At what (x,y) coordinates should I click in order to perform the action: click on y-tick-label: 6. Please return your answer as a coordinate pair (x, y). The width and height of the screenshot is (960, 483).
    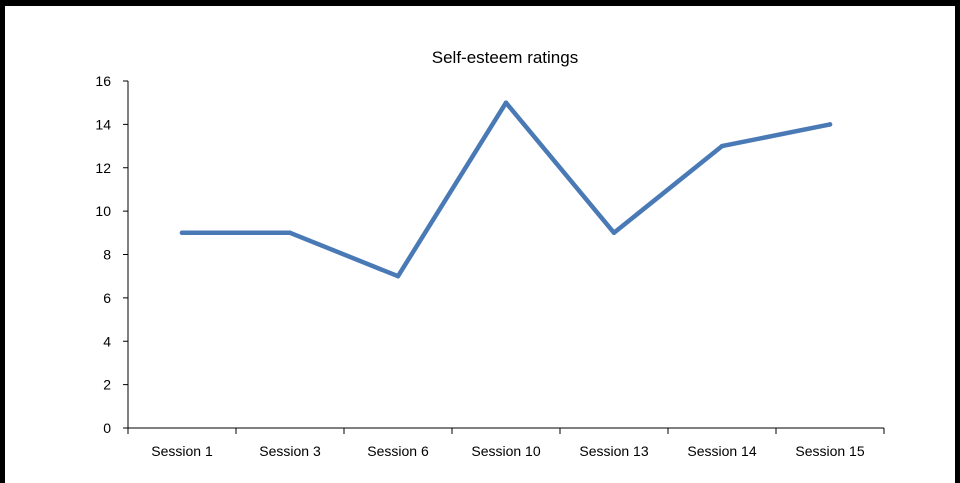
    Looking at the image, I should click on (107, 298).